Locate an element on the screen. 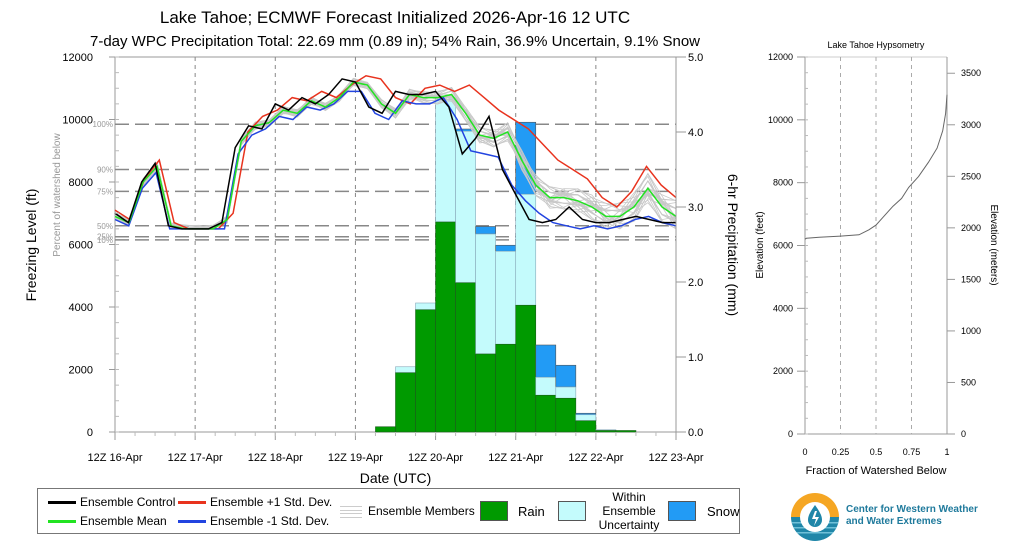  legend-uncertainty-line1: Within is located at coordinates (629, 497).